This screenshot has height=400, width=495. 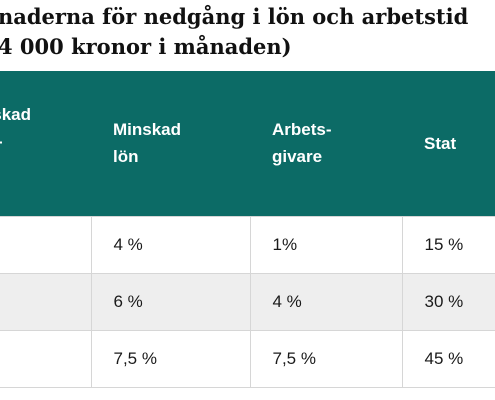 I want to click on header-reduced-salary: Minskad lön, so click(x=147, y=143).